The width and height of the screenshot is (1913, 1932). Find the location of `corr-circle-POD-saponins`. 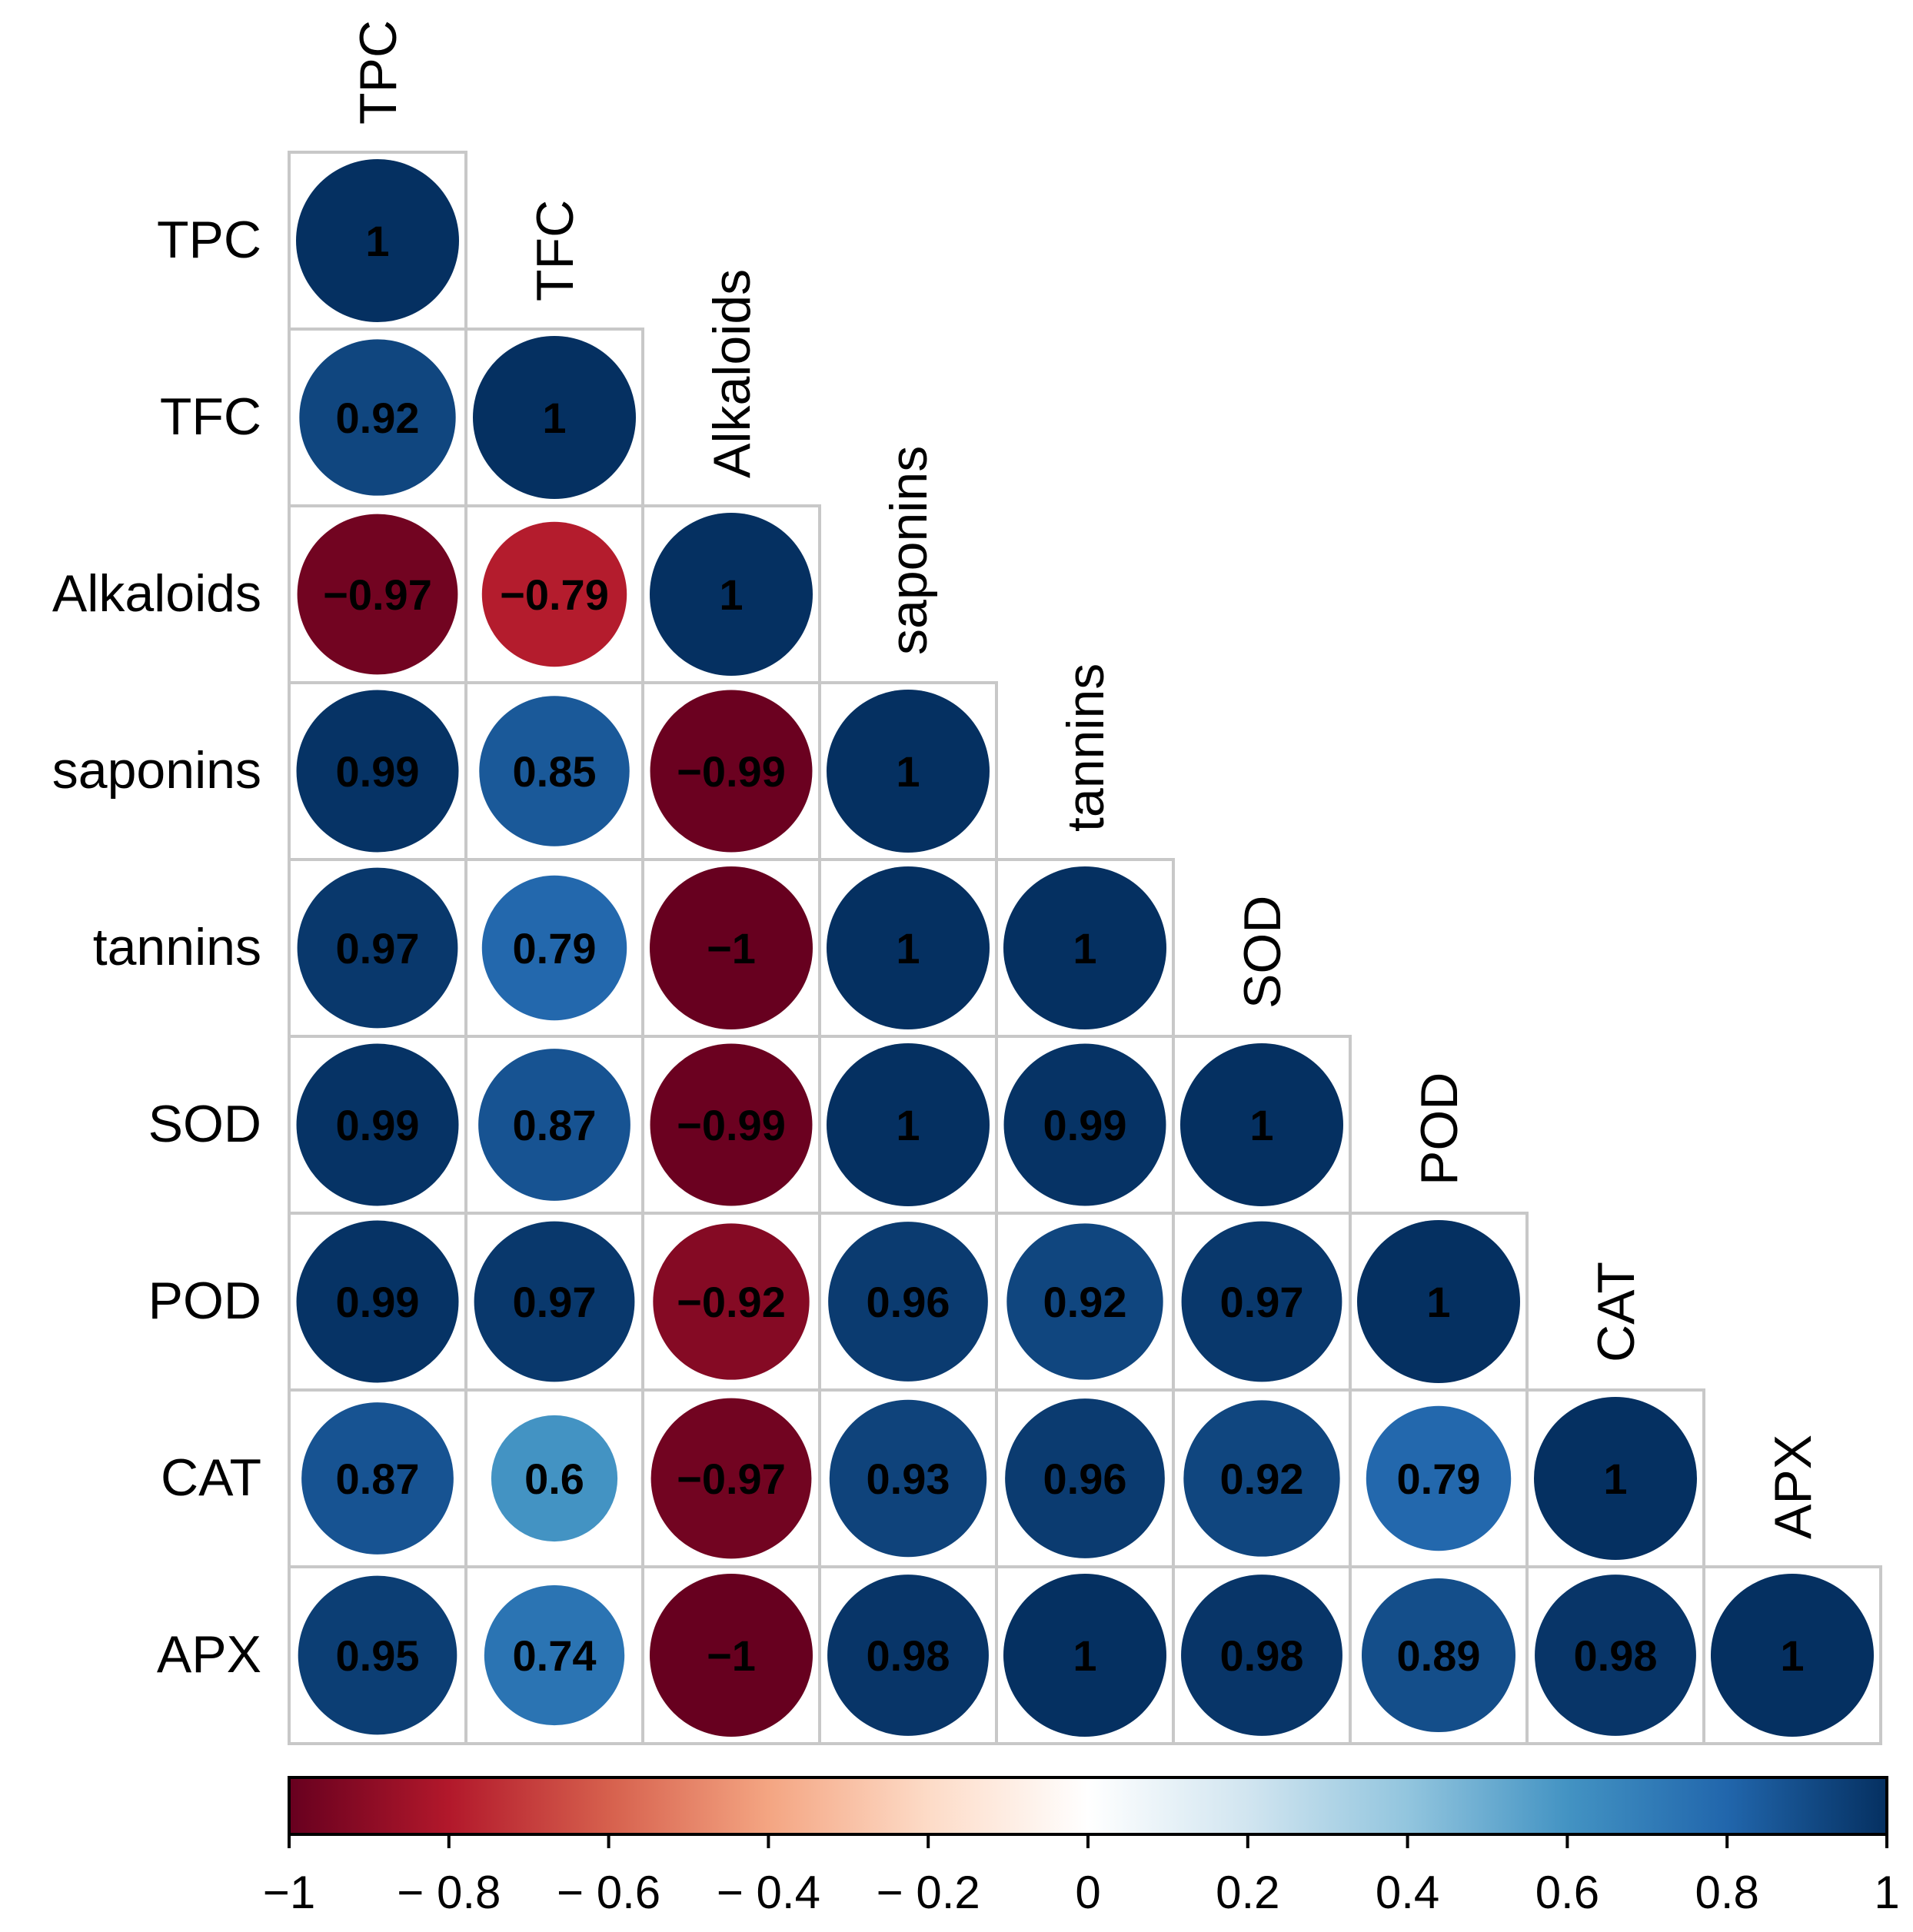

corr-circle-POD-saponins is located at coordinates (908, 1302).